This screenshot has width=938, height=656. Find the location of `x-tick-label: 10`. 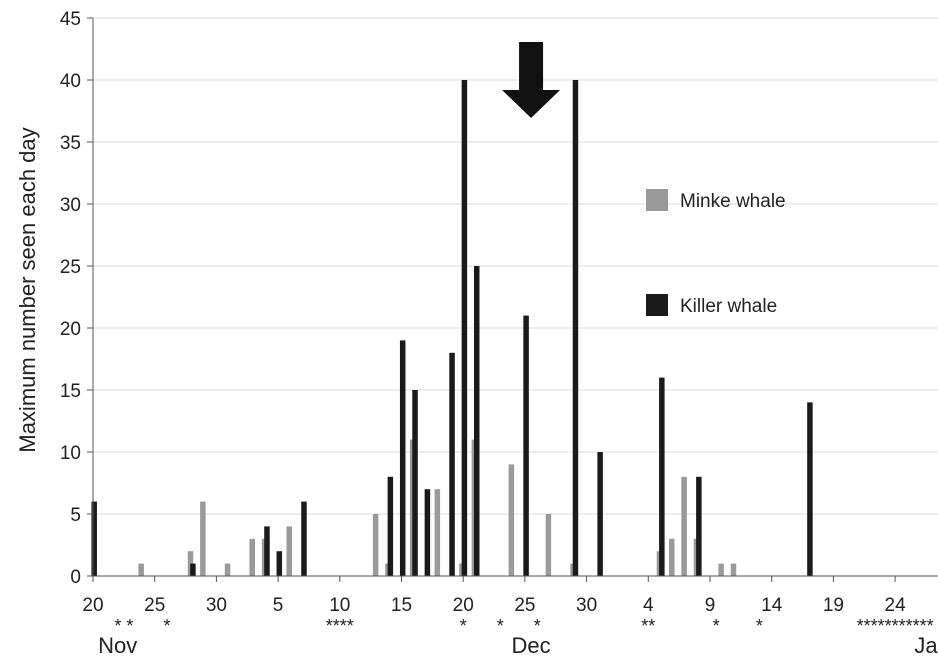

x-tick-label: 10 is located at coordinates (339, 605).